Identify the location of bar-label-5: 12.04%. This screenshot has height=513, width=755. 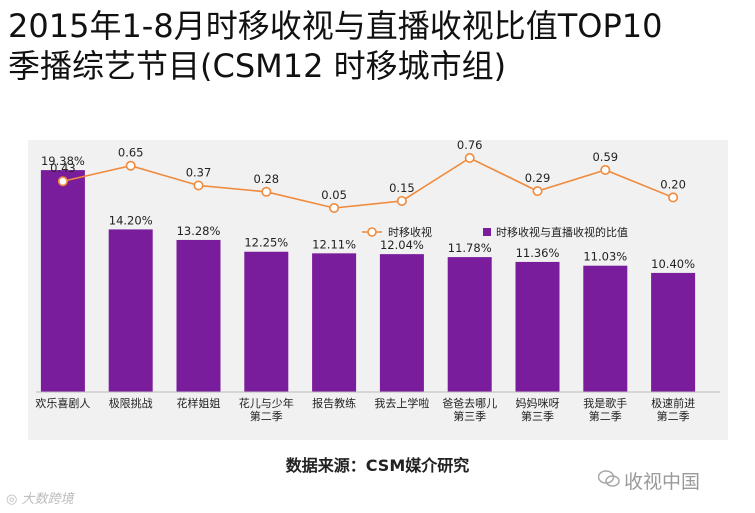
(402, 245).